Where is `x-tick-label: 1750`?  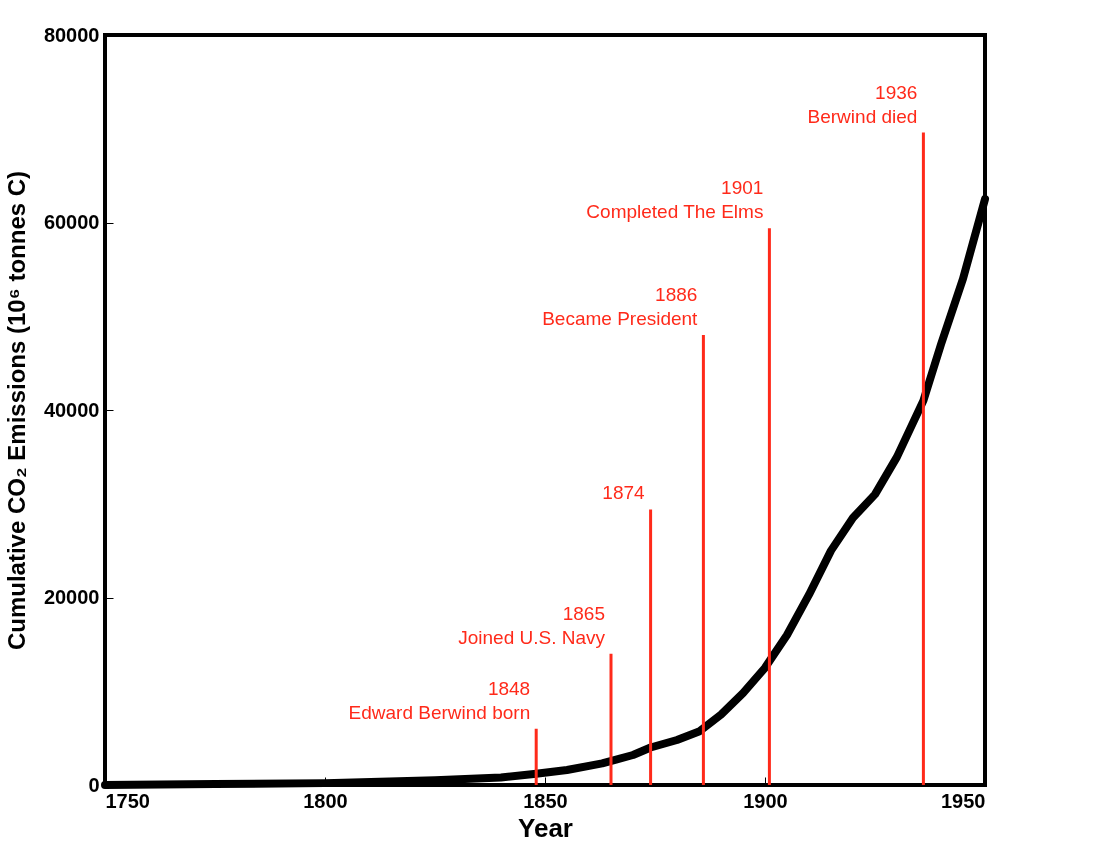
x-tick-label: 1750 is located at coordinates (127, 800).